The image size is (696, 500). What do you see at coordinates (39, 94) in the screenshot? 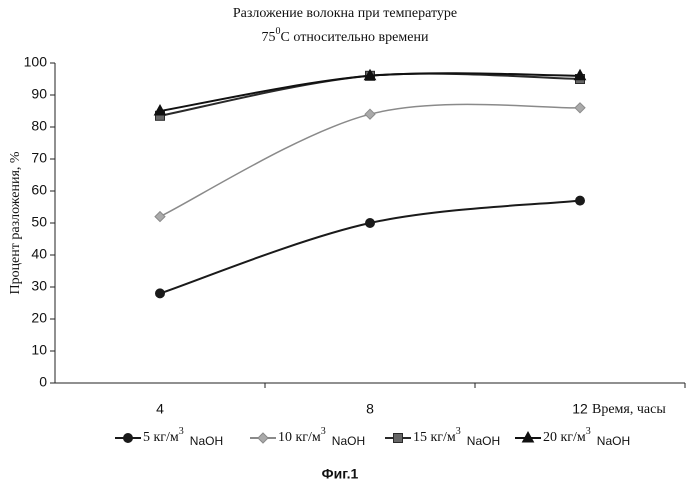
I see `y-tick-label: 90` at bounding box center [39, 94].